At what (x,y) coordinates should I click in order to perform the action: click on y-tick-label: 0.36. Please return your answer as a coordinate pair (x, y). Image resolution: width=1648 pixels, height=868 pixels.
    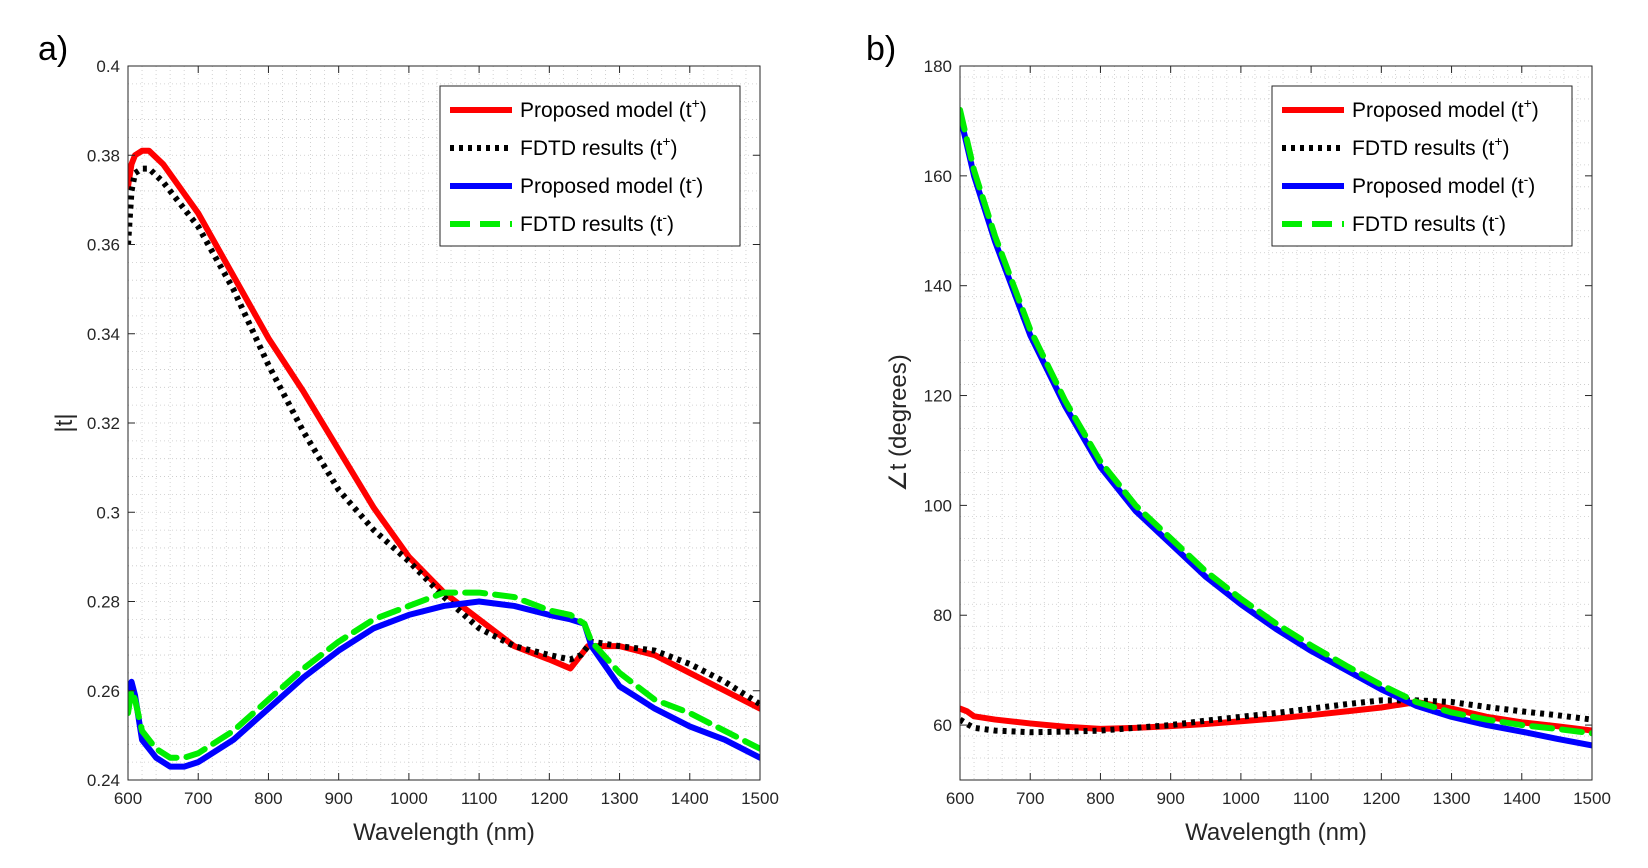
    Looking at the image, I should click on (103, 245).